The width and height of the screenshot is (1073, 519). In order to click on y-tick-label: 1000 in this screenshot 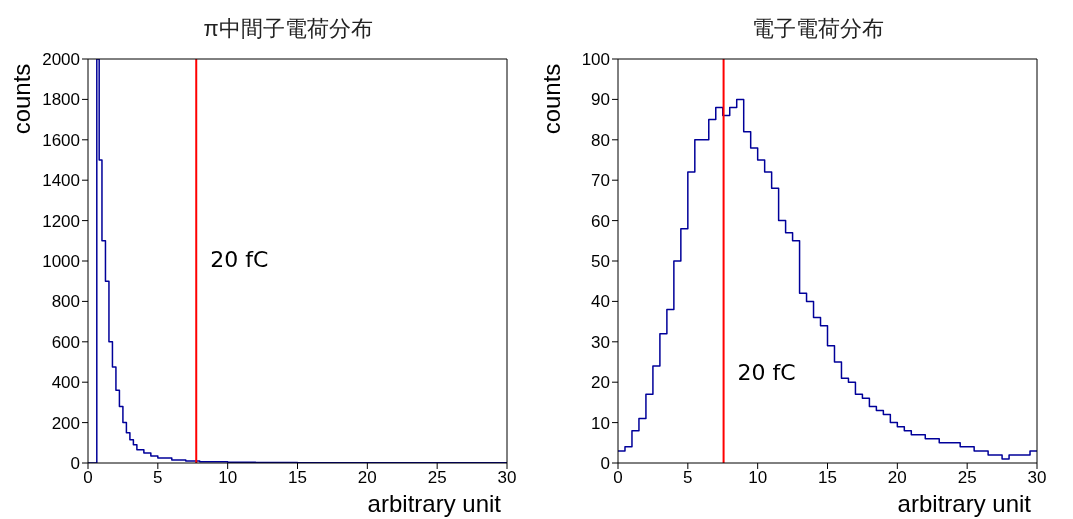, I will do `click(61, 262)`.